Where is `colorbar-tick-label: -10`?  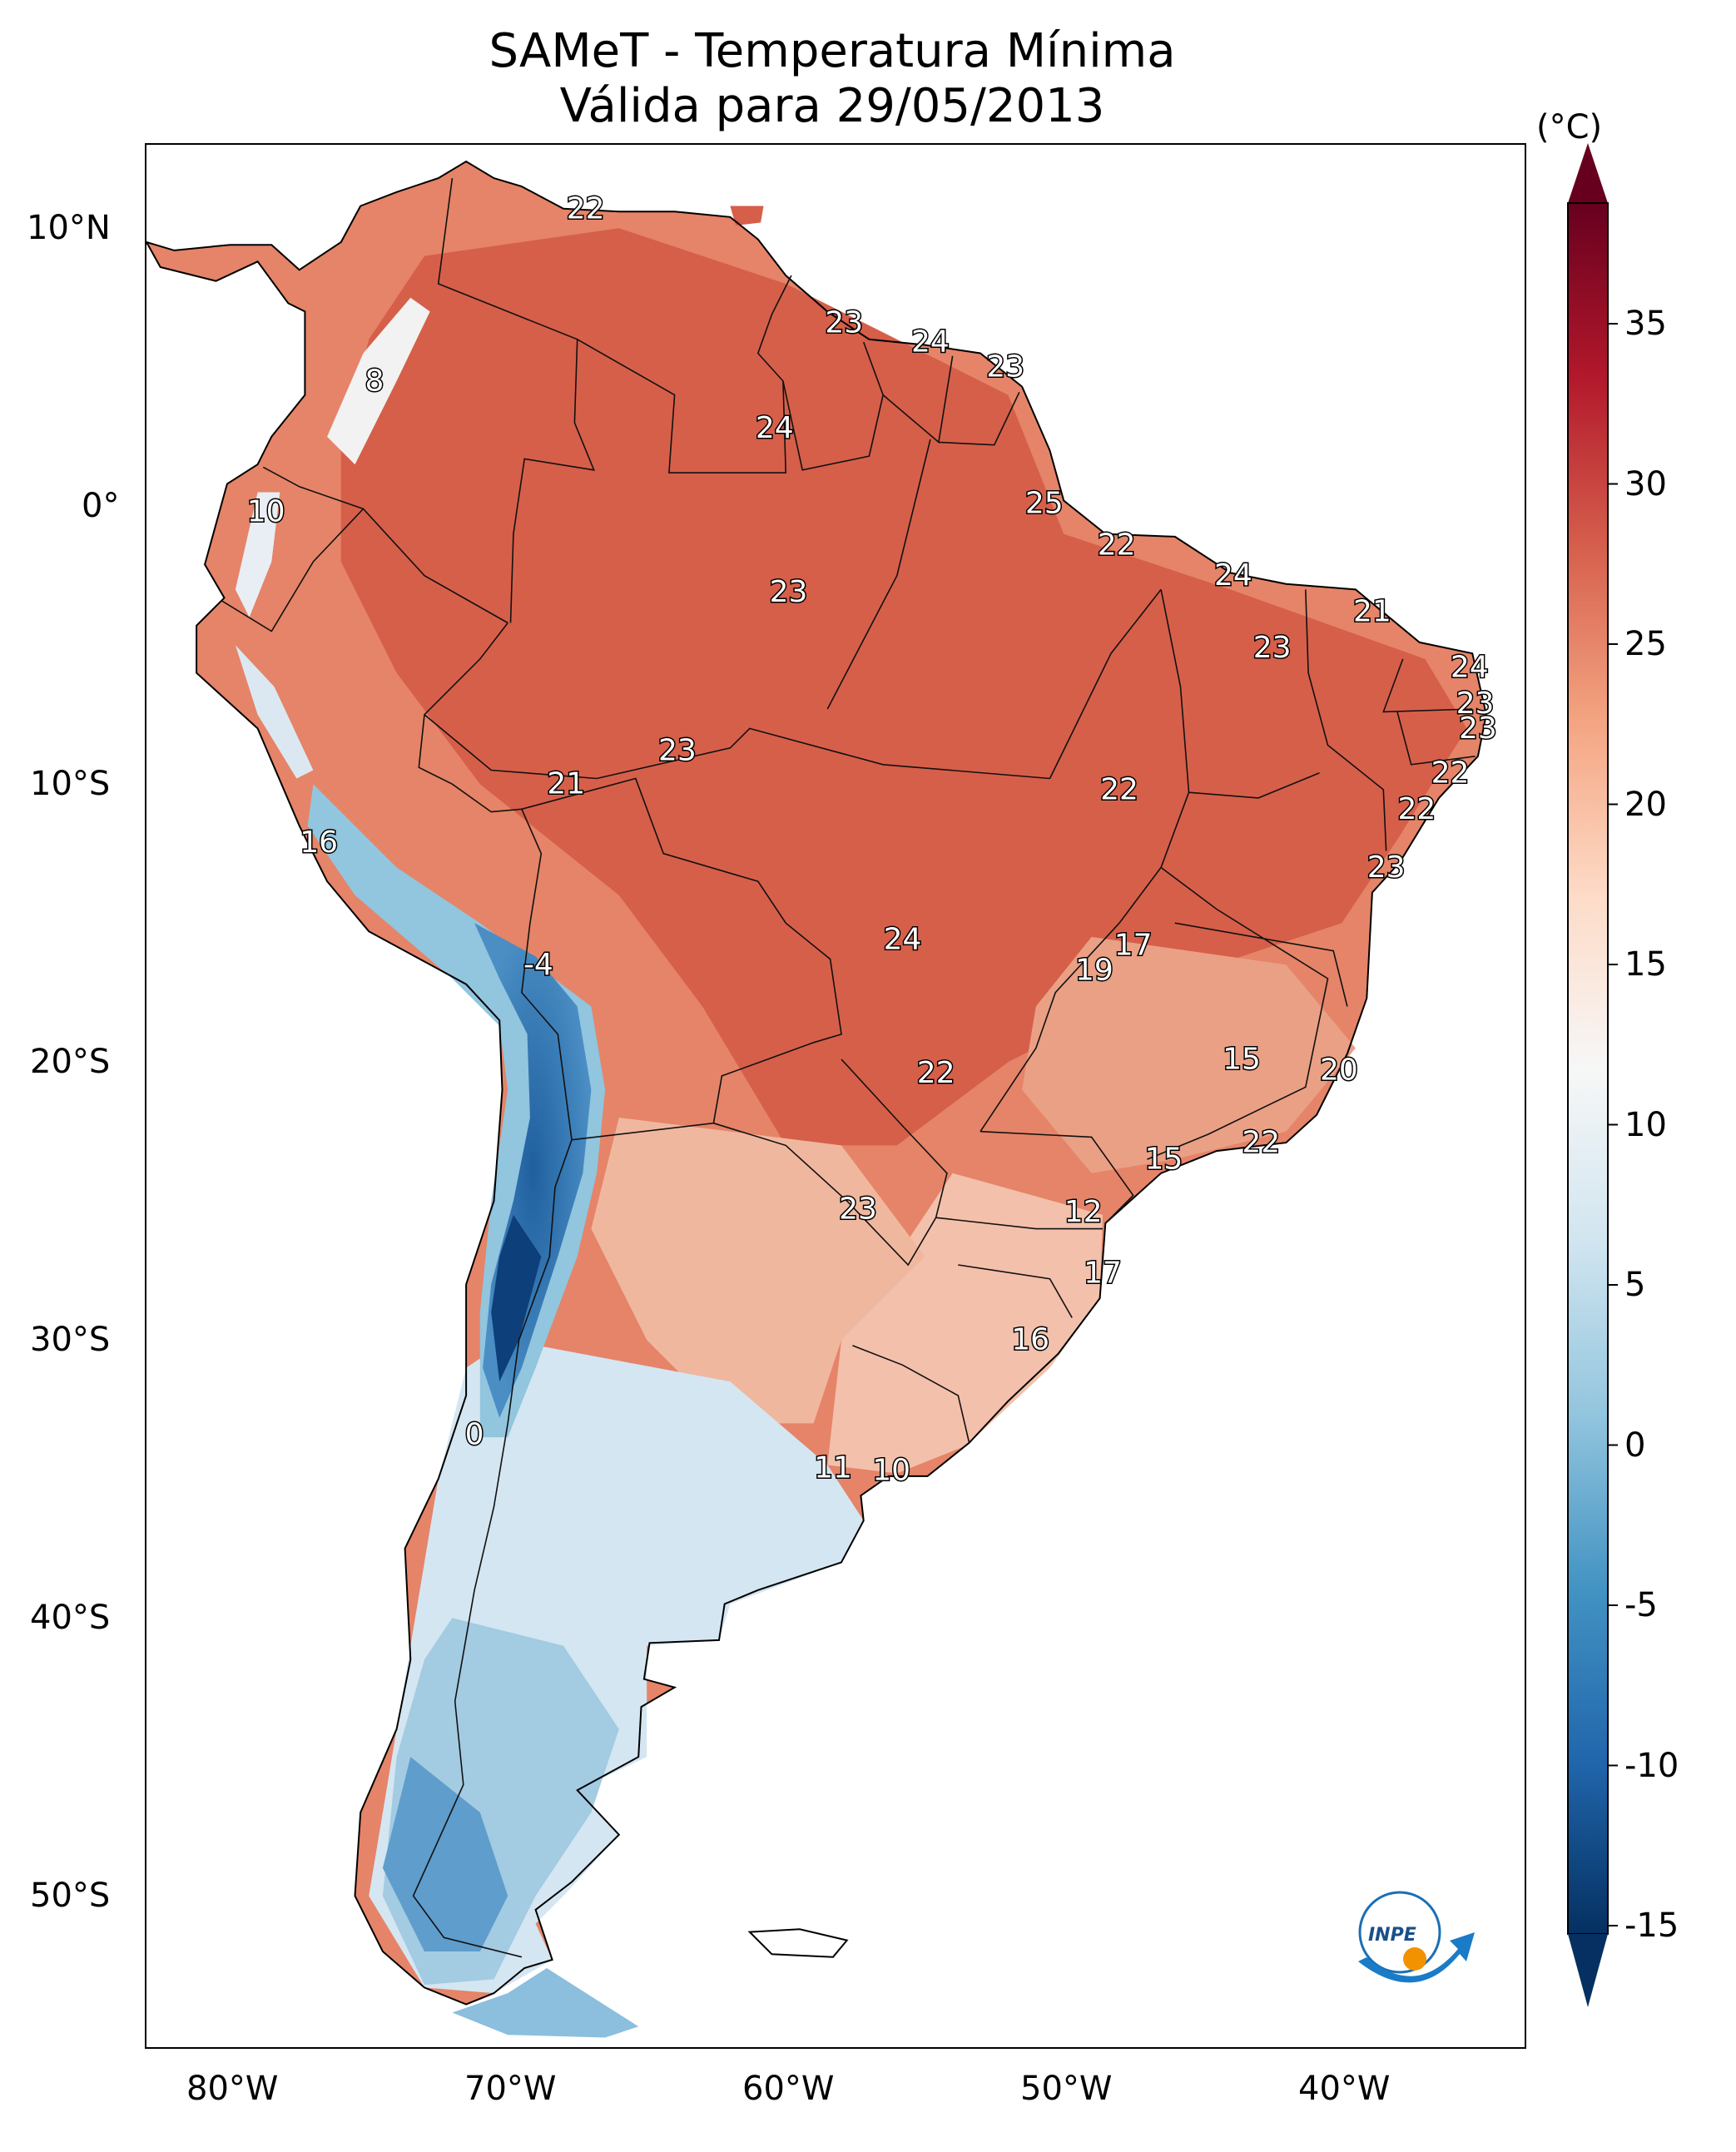 colorbar-tick-label: -10 is located at coordinates (1652, 1765).